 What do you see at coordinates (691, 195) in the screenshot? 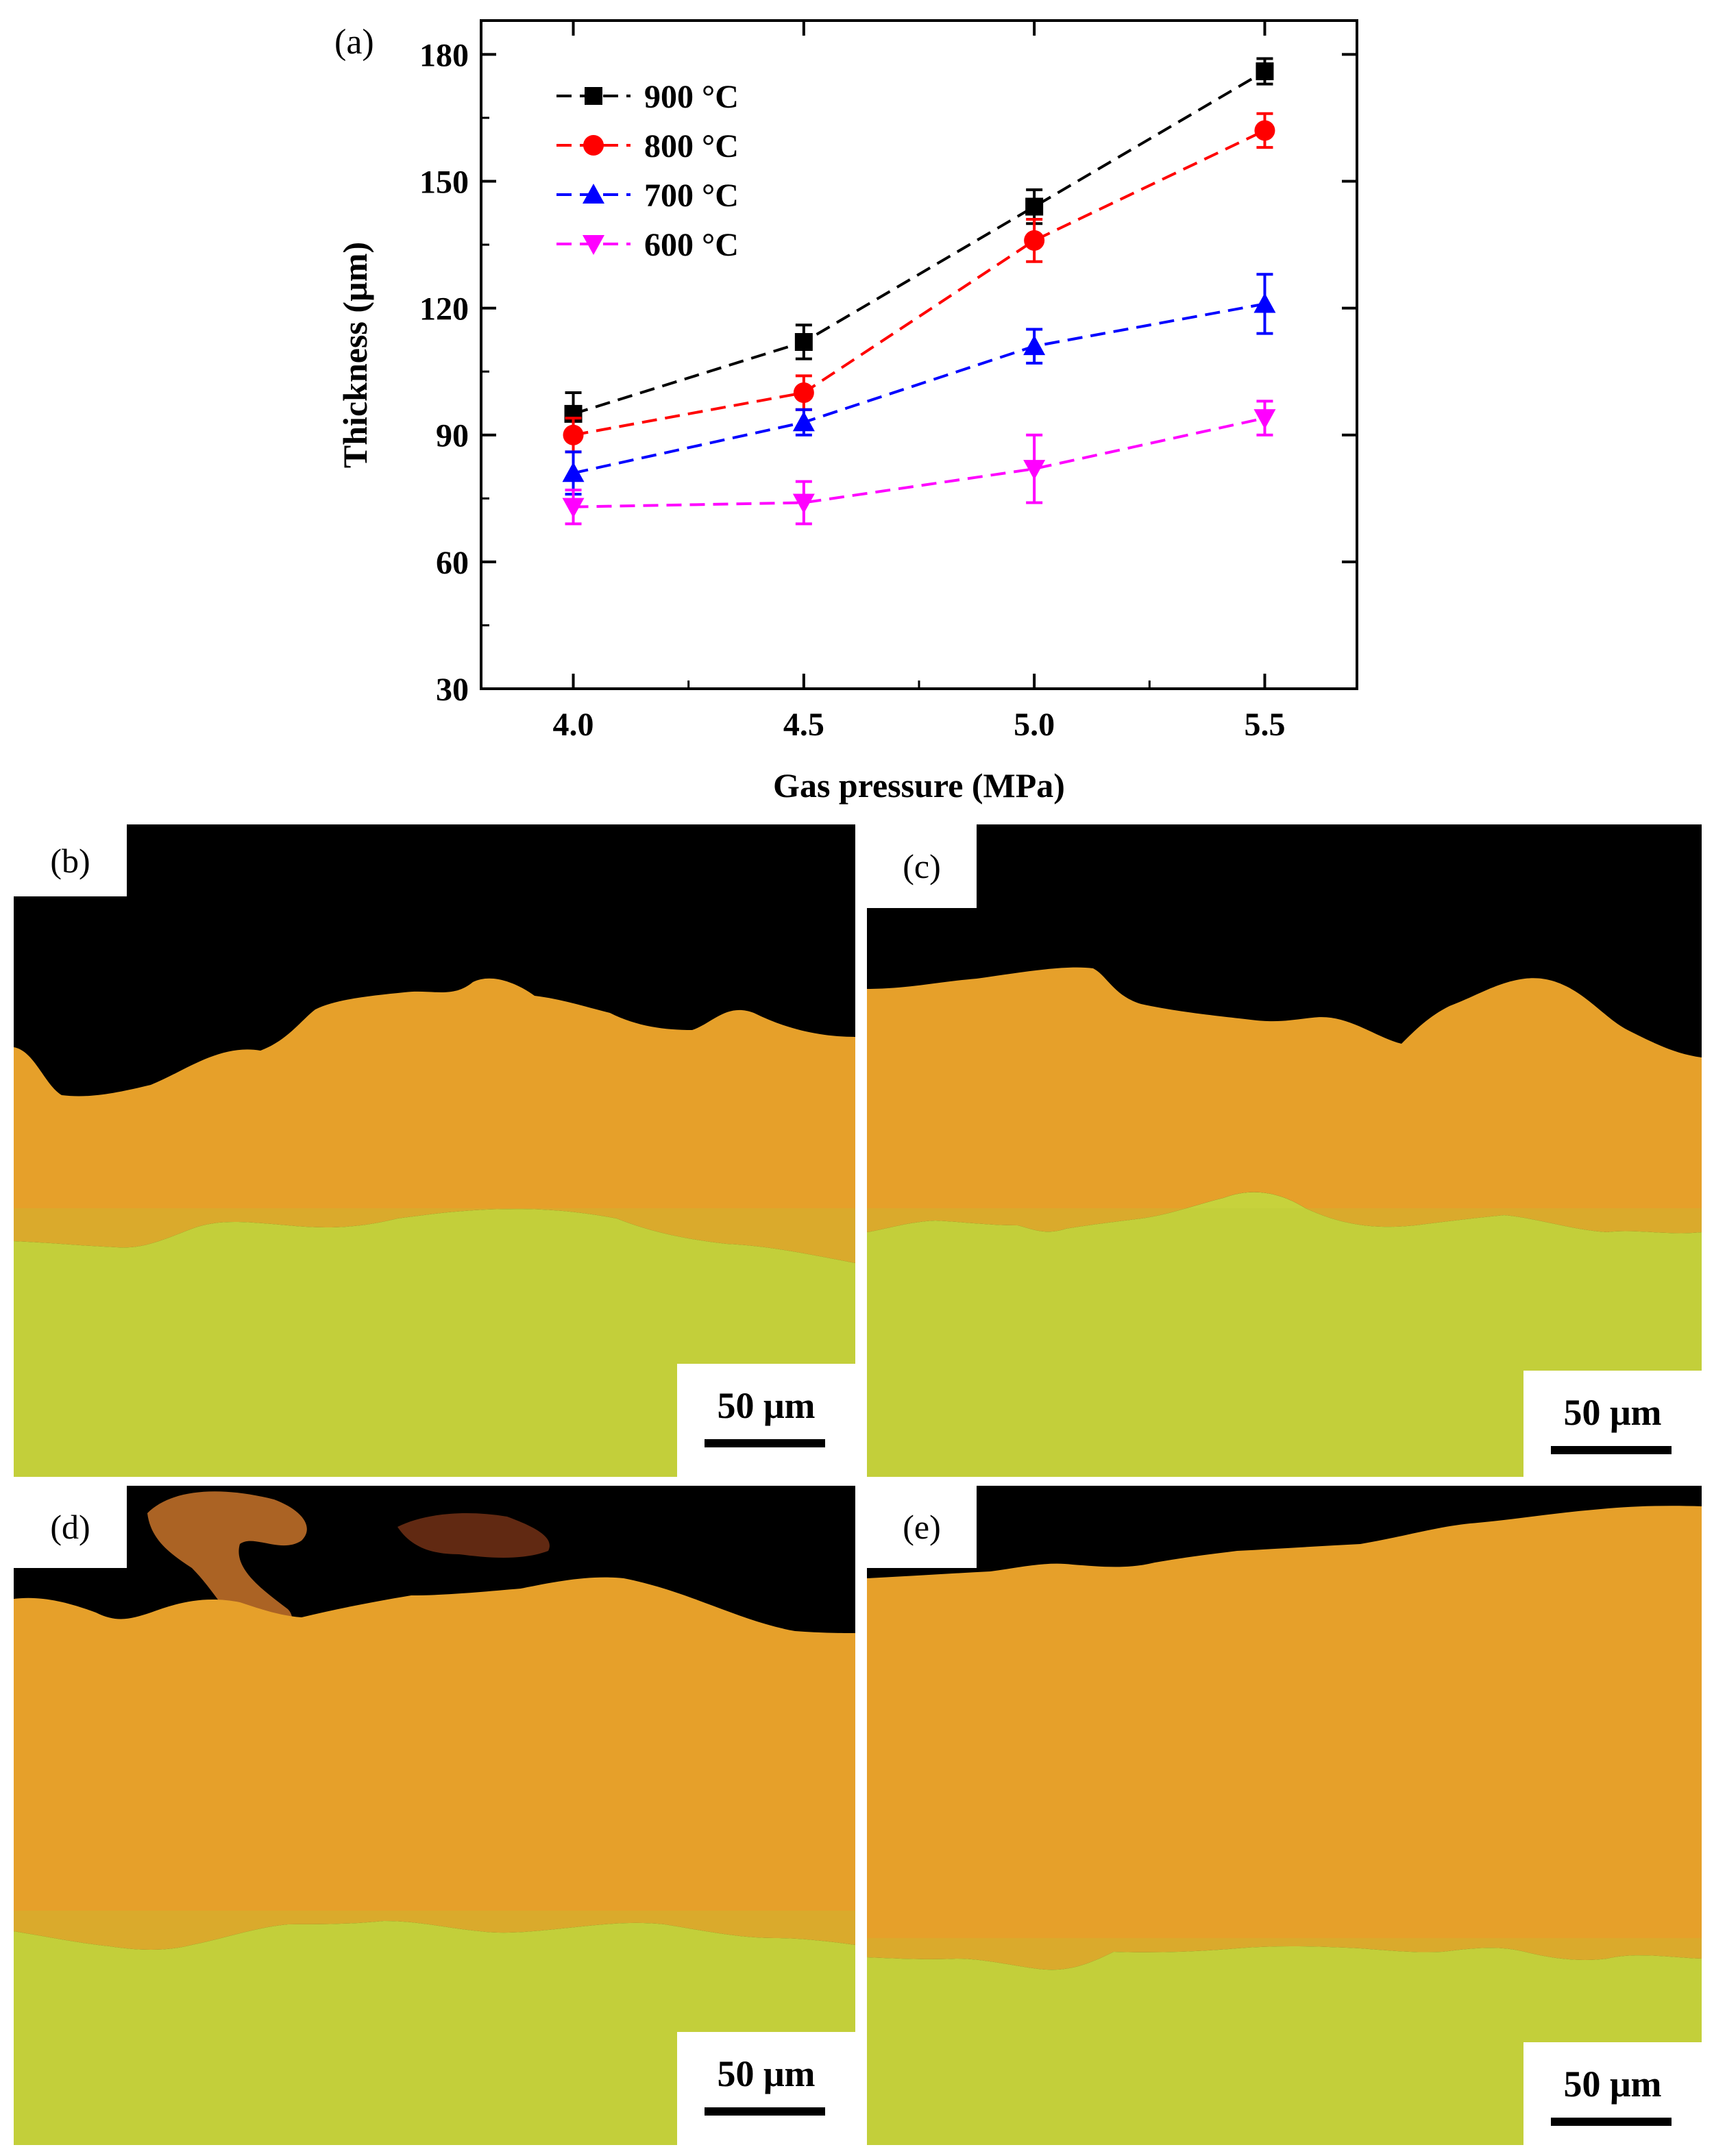
I see `legend-label: 700 °C` at bounding box center [691, 195].